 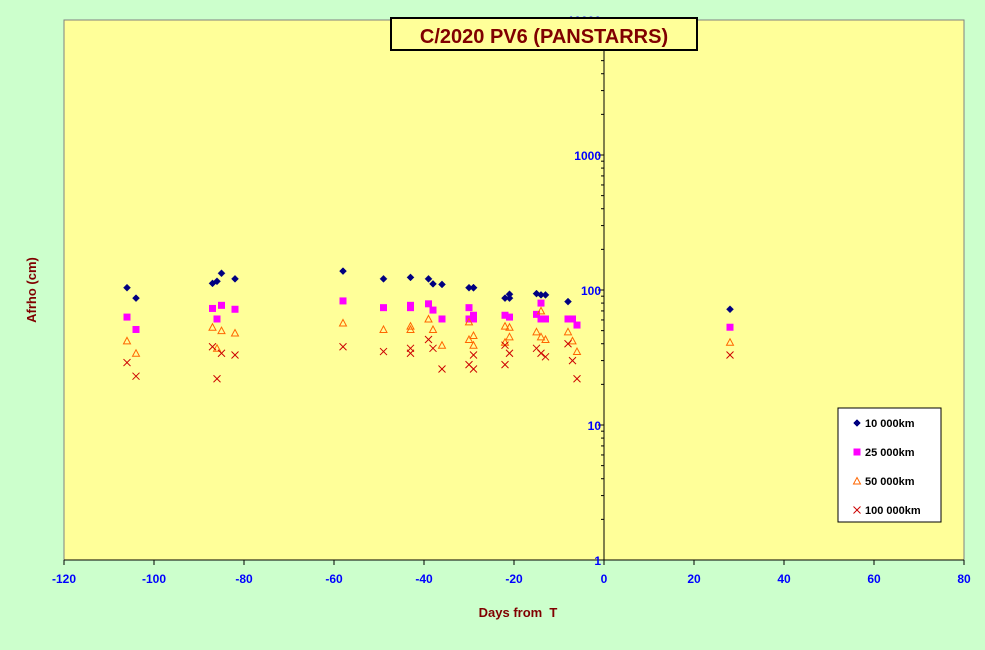 I want to click on legend-box, so click(x=889, y=465).